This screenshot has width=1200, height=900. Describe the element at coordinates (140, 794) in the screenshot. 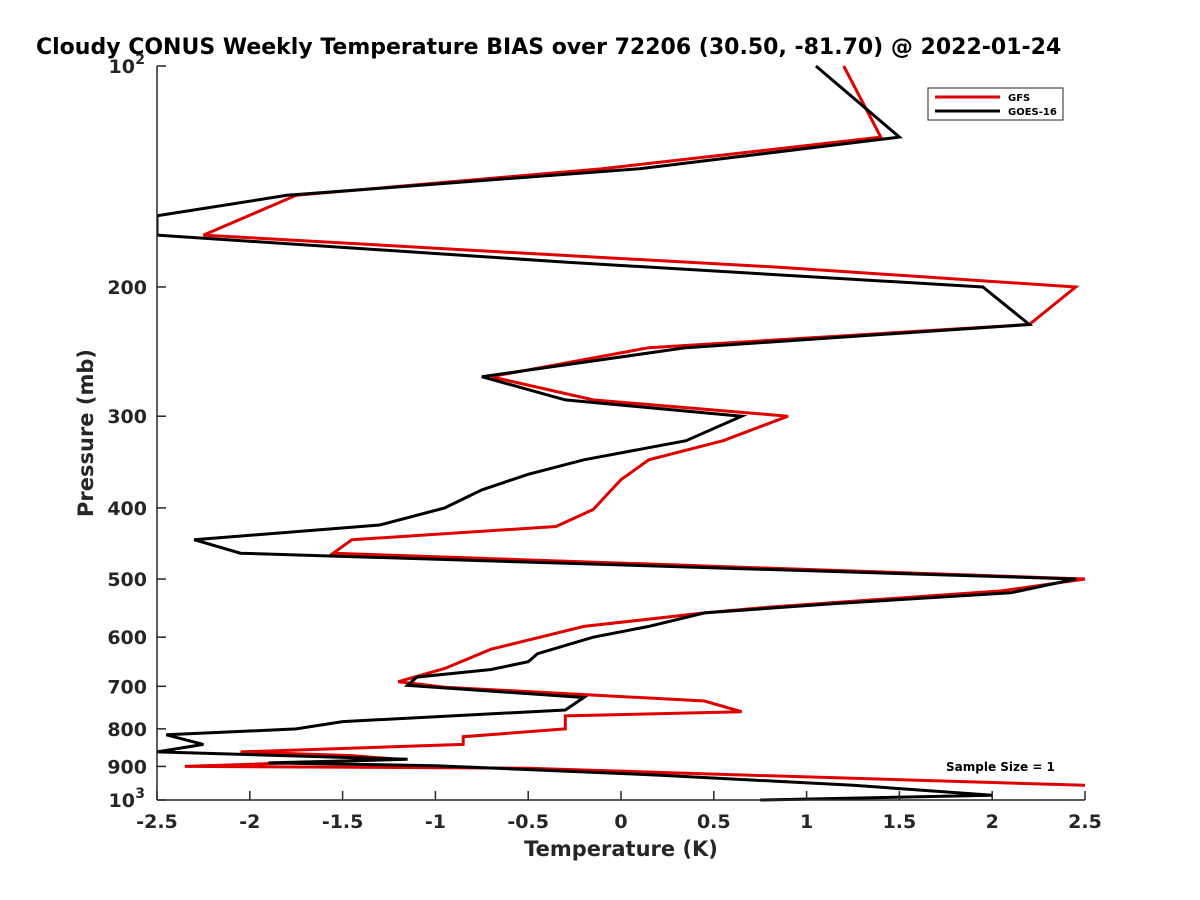

I see `y-tick-exponent: 3` at that location.